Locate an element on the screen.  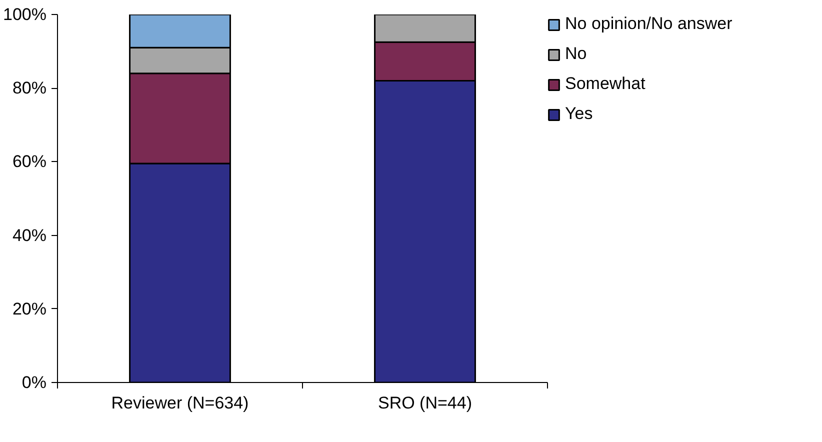
y-tick-label: 60% is located at coordinates (29, 162).